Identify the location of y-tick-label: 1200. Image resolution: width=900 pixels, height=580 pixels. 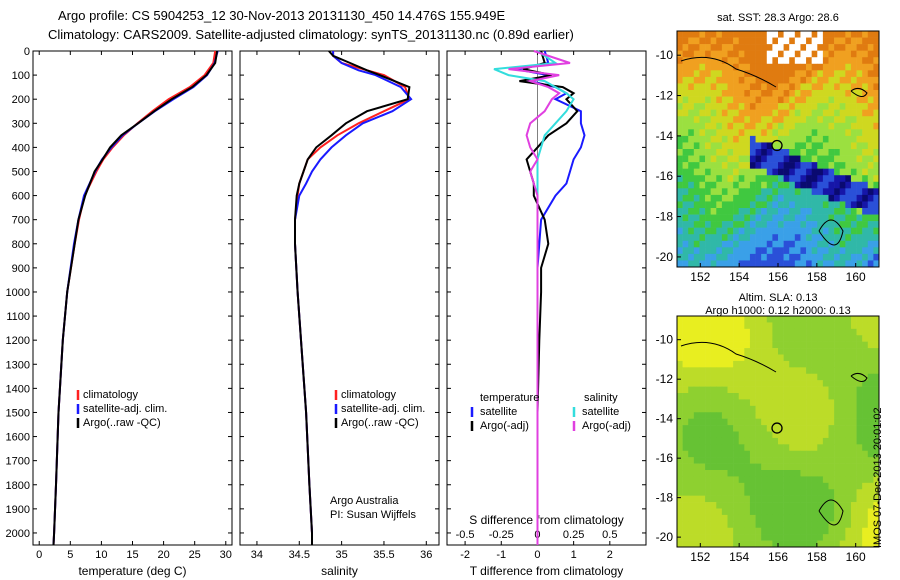
(18, 341).